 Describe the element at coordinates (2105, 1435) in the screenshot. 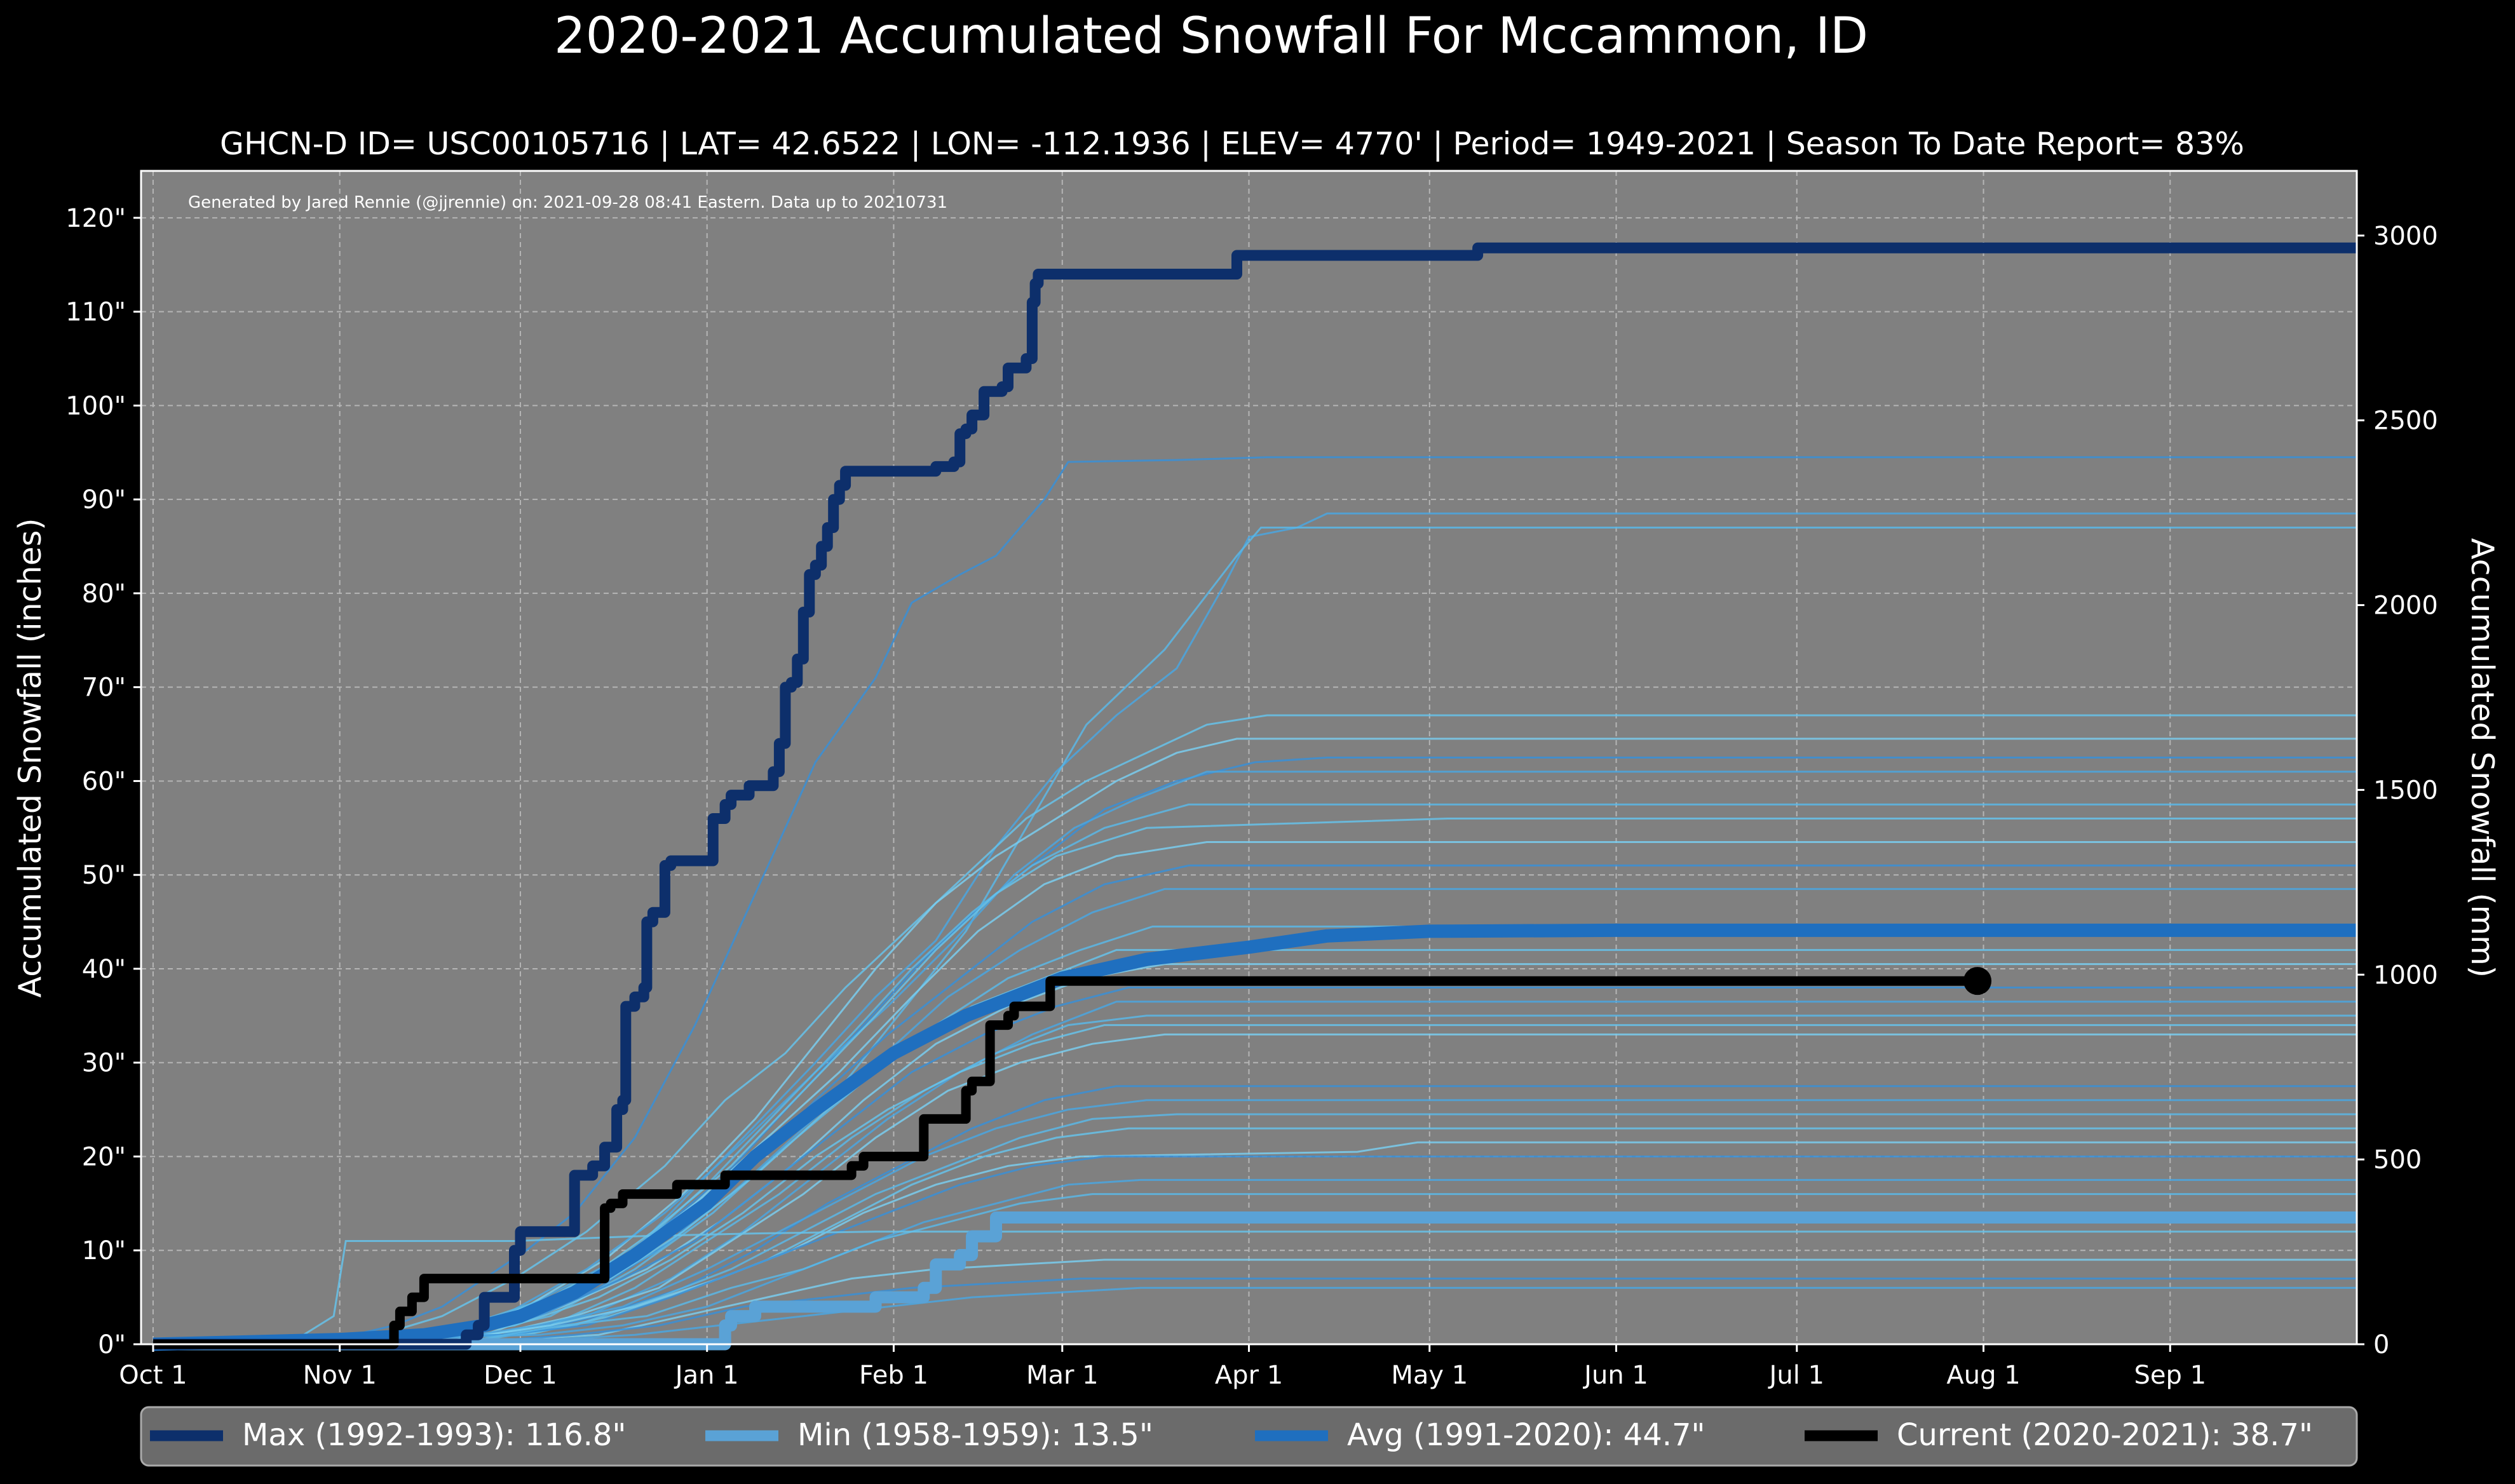

I see `legend-label-current: Current (2020-2021): 38.7"` at that location.